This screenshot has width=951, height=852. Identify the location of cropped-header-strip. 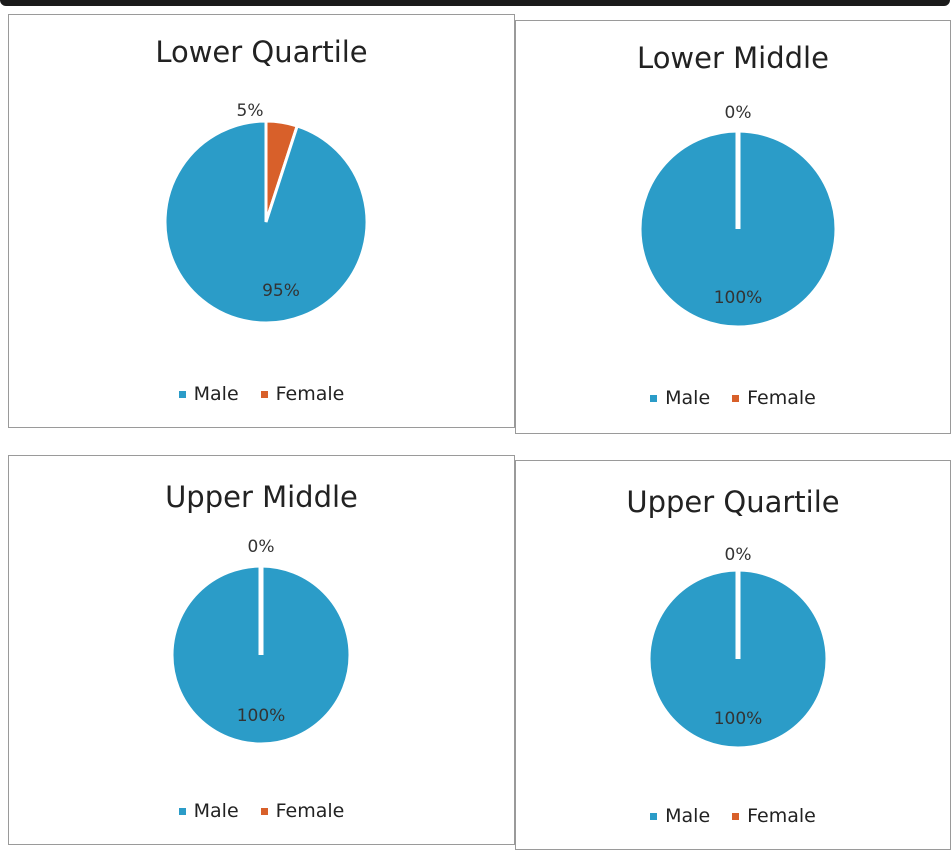
(475, 7).